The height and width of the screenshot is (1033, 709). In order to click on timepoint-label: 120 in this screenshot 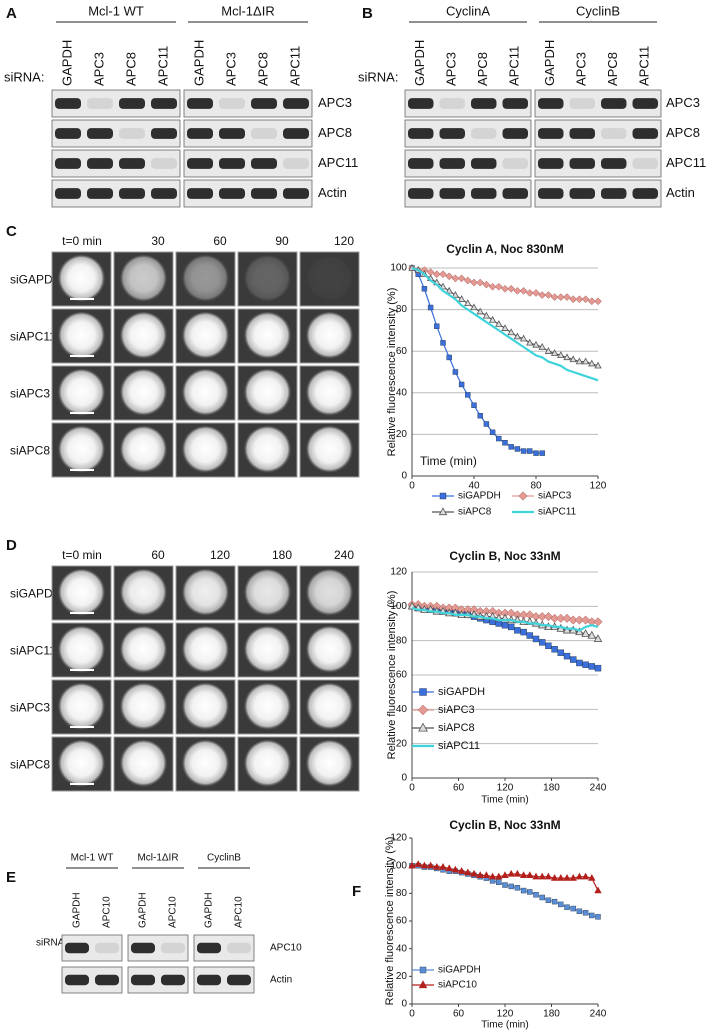, I will do `click(344, 241)`.